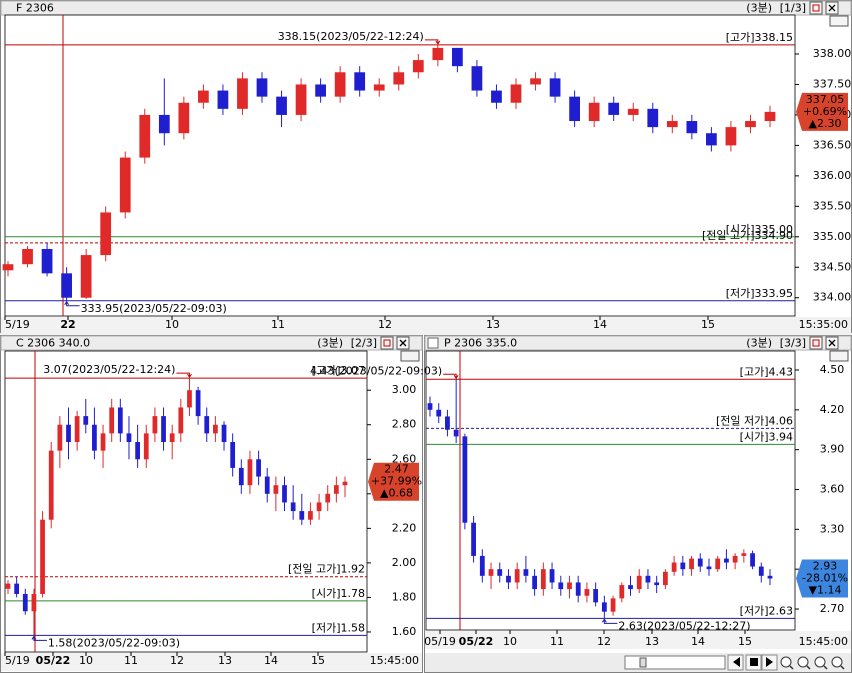 This screenshot has width=852, height=673. Describe the element at coordinates (404, 596) in the screenshot. I see `y-tick-label: 1.80` at that location.